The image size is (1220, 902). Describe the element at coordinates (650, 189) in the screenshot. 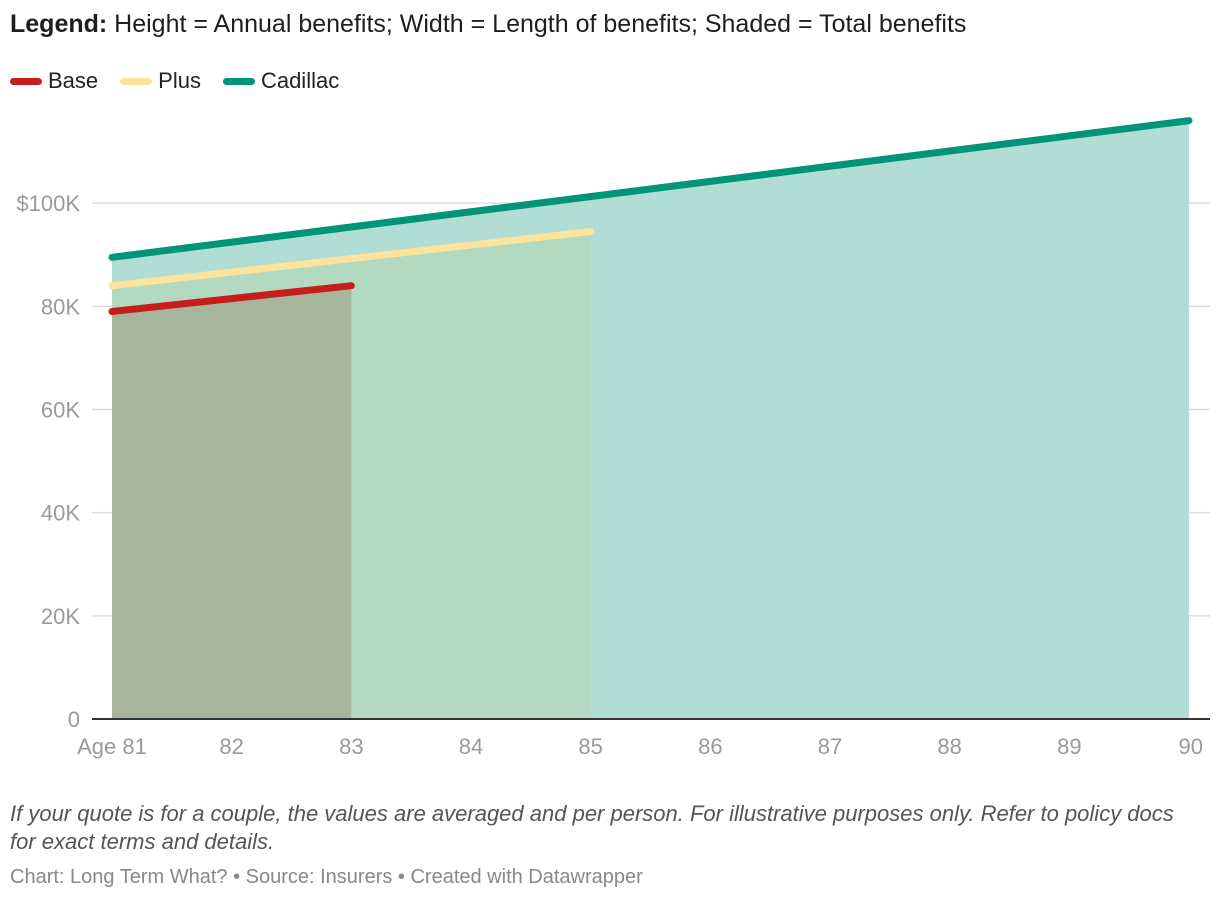

I see `line-cadillac` at that location.